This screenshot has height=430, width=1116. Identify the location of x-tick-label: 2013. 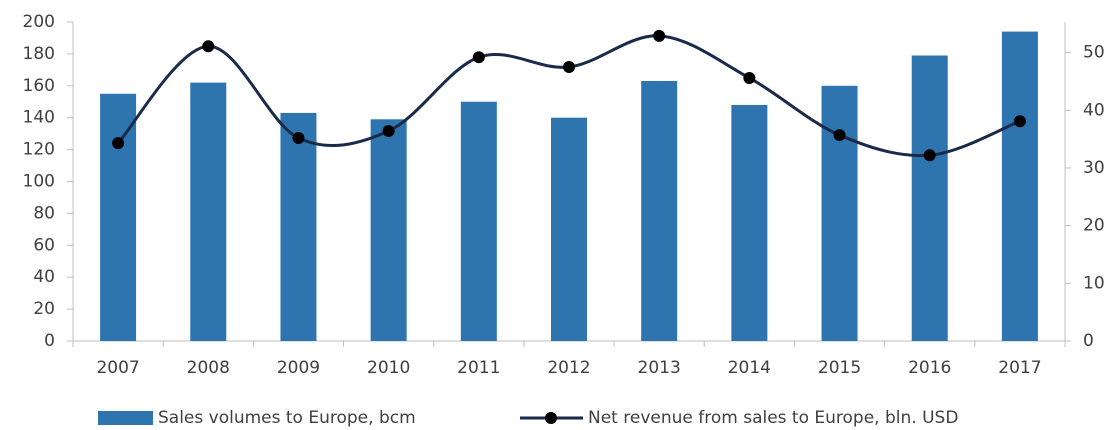
(659, 368).